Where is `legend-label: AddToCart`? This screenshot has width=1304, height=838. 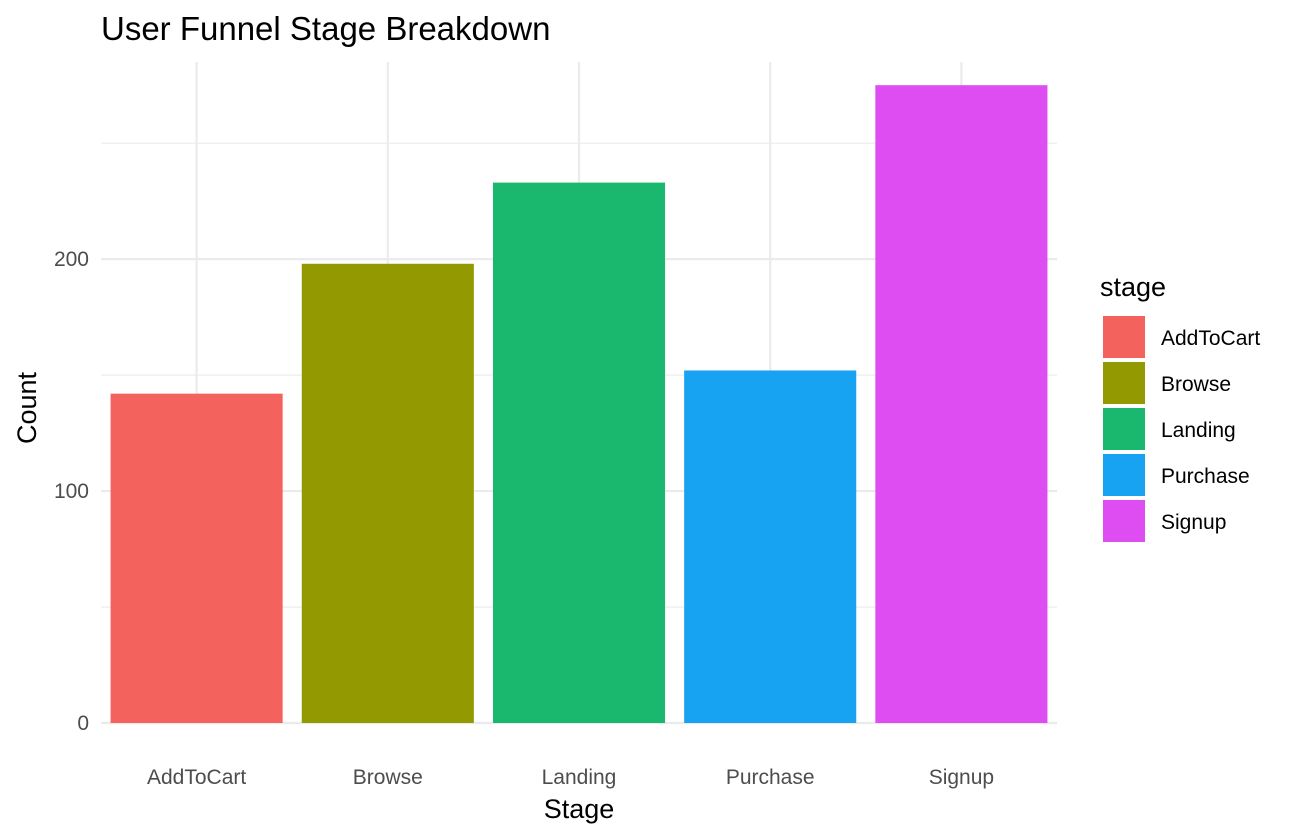
legend-label: AddToCart is located at coordinates (1210, 338).